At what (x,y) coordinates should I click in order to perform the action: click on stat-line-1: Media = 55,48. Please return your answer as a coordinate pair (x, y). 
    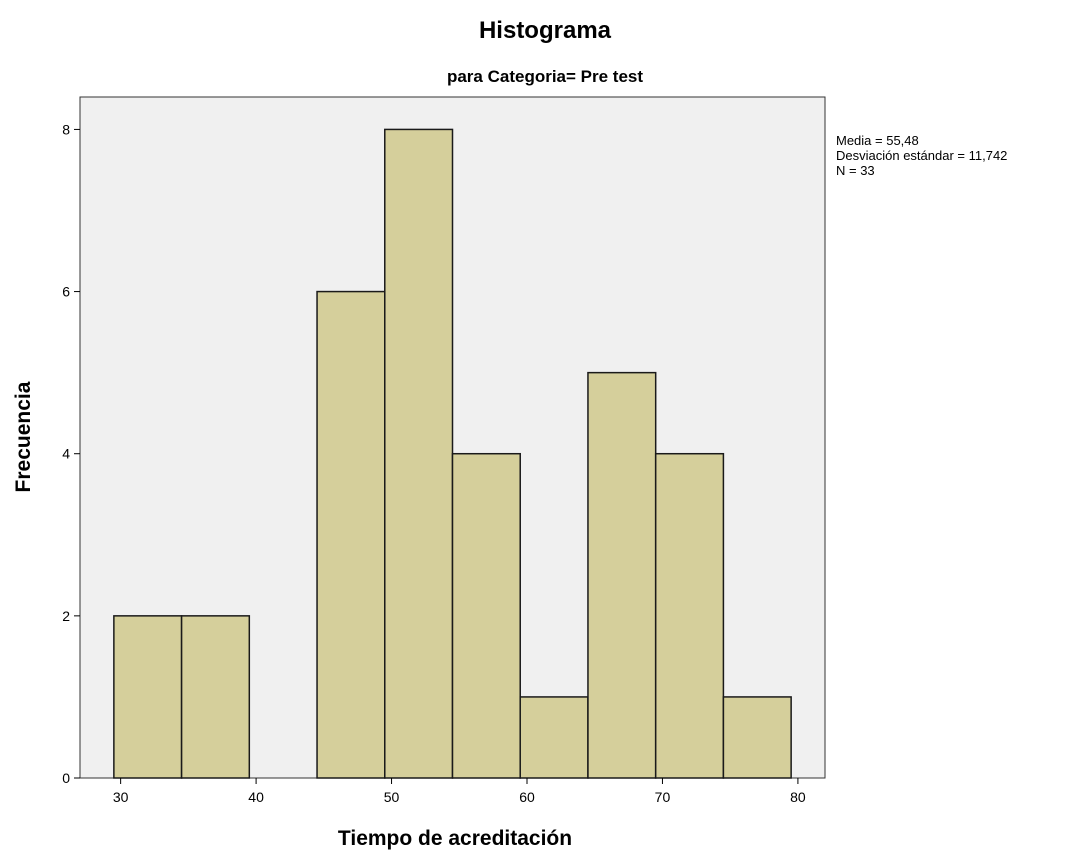
    Looking at the image, I should click on (877, 140).